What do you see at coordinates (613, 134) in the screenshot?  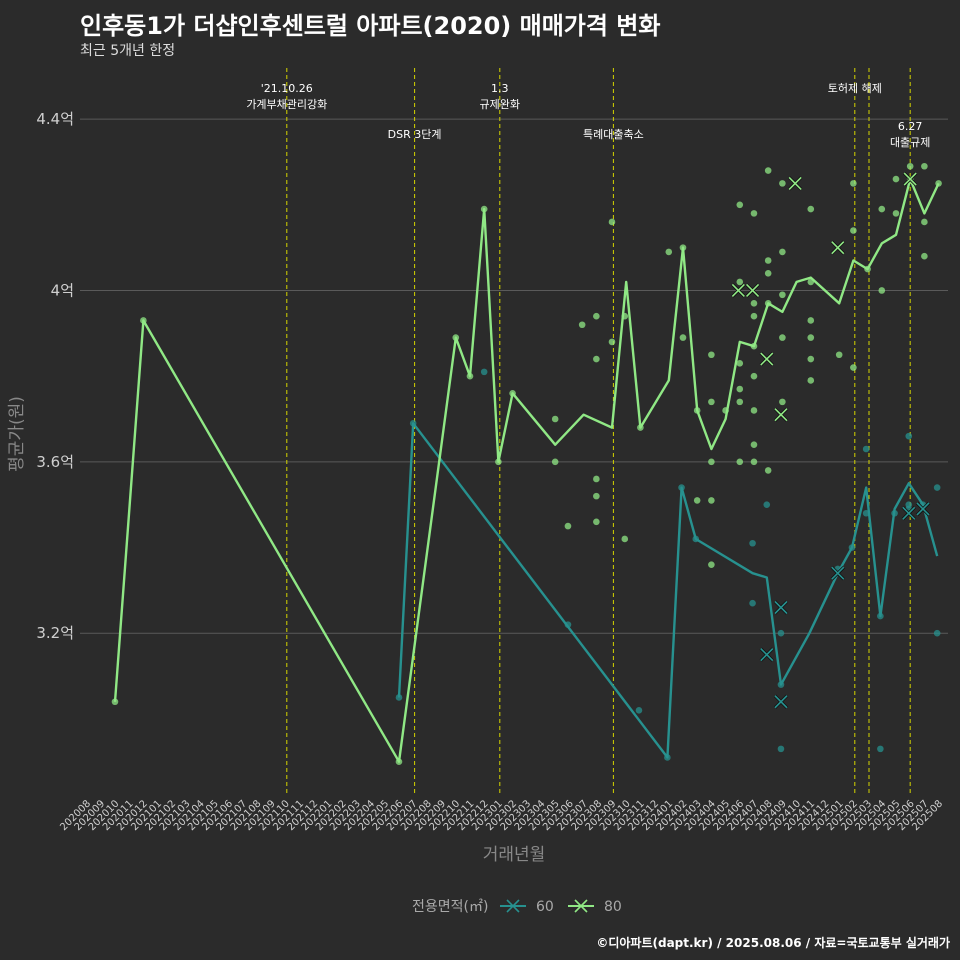 I see `event-label: 특례대출축소` at bounding box center [613, 134].